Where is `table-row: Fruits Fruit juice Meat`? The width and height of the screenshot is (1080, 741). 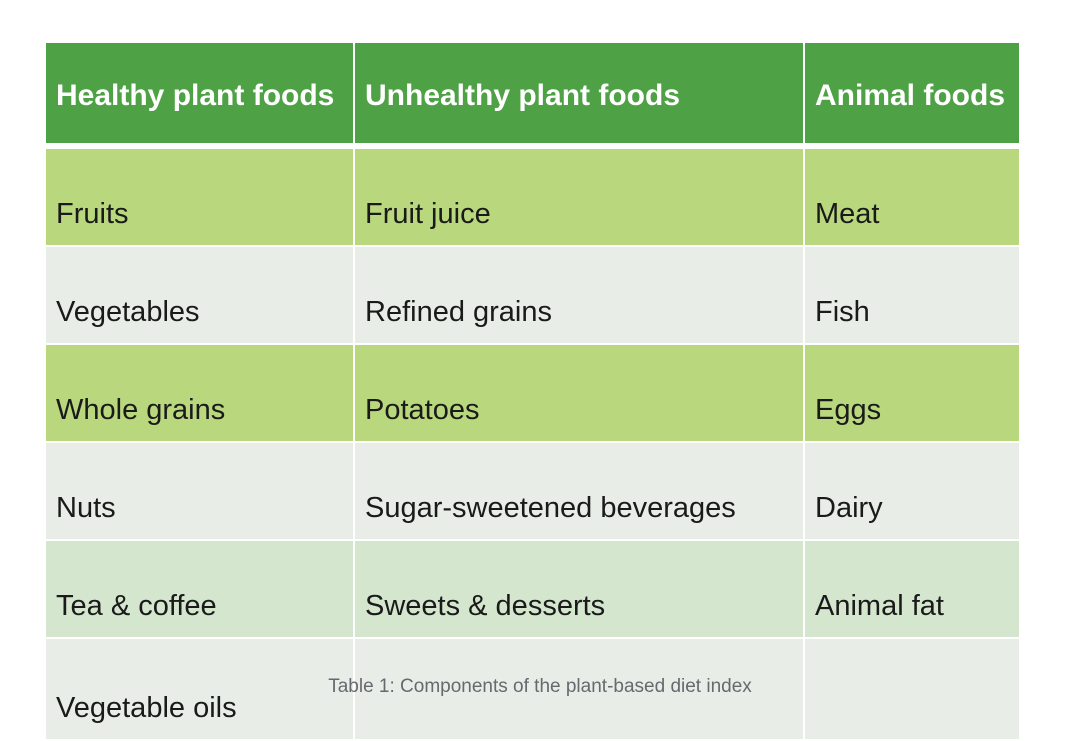 table-row: Fruits Fruit juice Meat is located at coordinates (532, 195).